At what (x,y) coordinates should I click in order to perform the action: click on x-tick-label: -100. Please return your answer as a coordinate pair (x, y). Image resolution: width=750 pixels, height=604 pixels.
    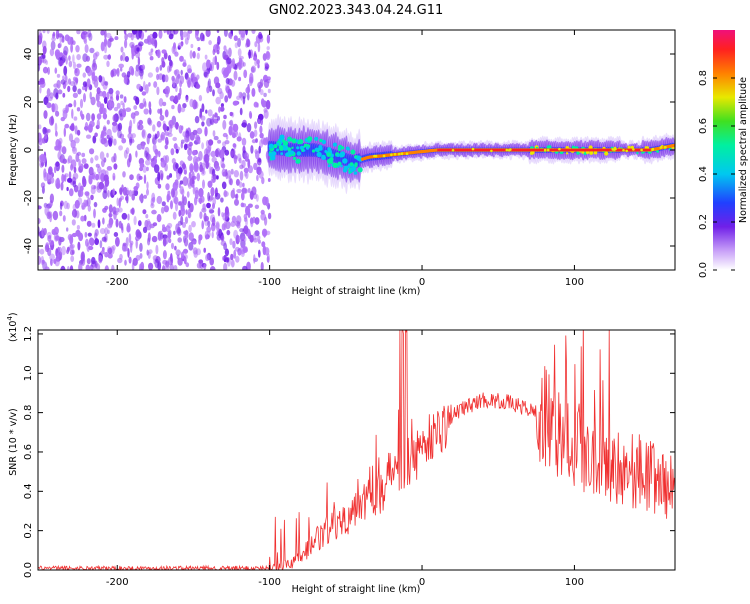
    Looking at the image, I should click on (269, 582).